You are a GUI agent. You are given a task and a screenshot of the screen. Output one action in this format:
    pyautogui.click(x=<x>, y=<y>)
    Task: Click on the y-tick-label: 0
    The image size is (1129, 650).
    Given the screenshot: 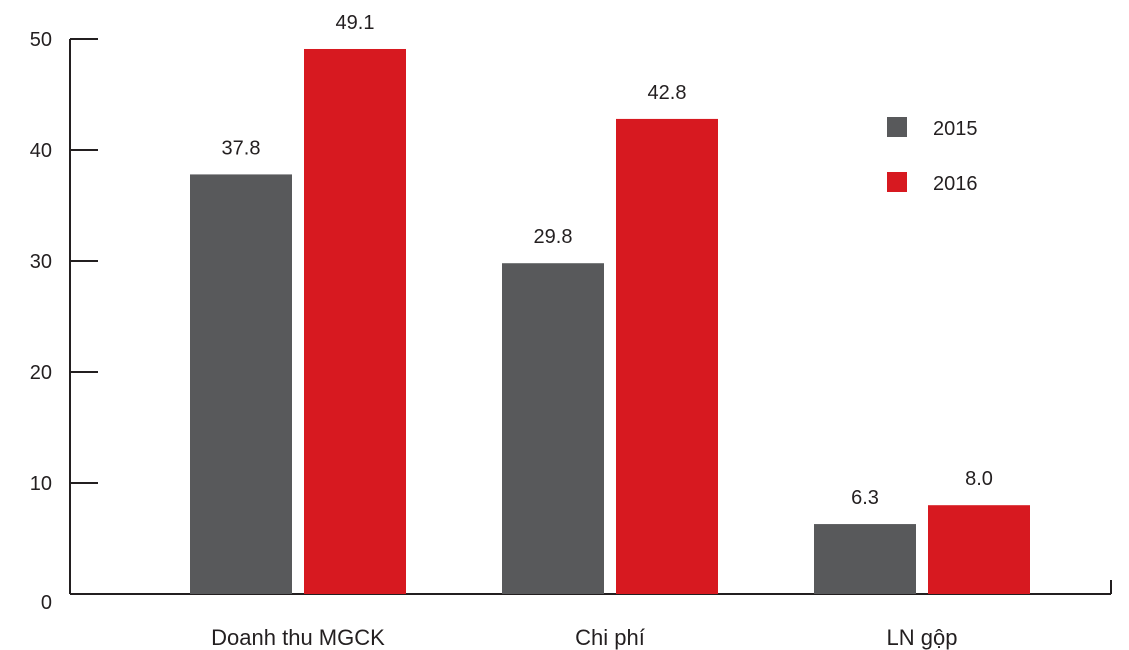 What is the action you would take?
    pyautogui.click(x=46, y=603)
    